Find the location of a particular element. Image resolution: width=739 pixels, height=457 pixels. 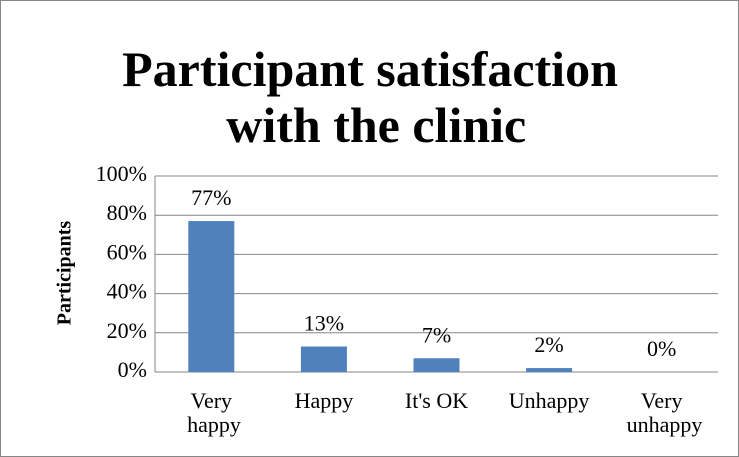

x-tick-label: It's OK is located at coordinates (436, 400).